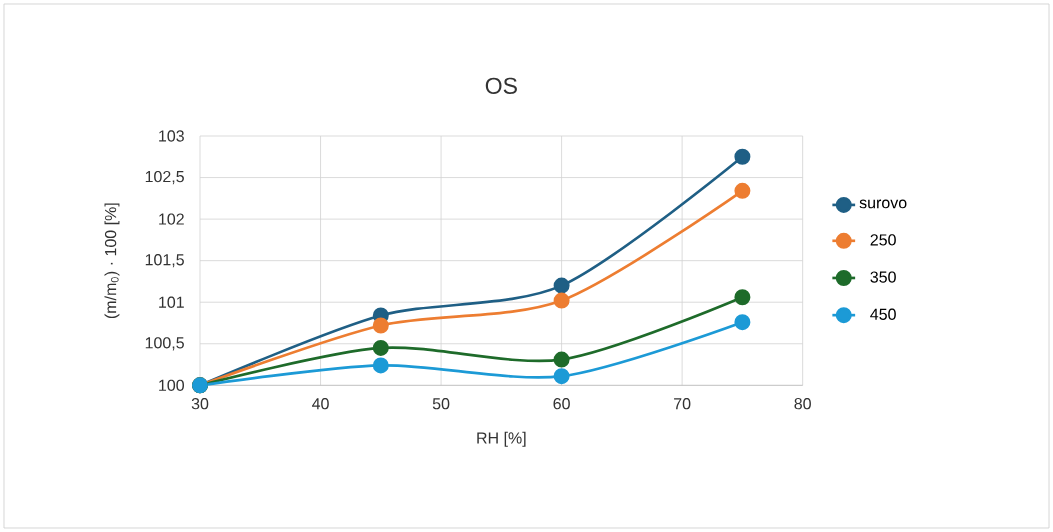 This screenshot has height=532, width=1053. Describe the element at coordinates (802, 404) in the screenshot. I see `x-tick-label: 80` at that location.